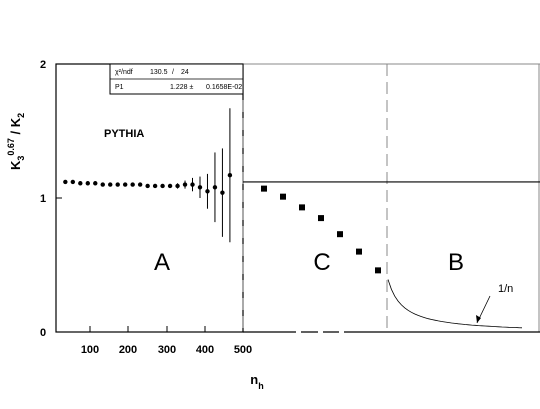 This screenshot has width=540, height=409. What do you see at coordinates (148, 175) in the screenshot?
I see `pythia-data-points` at bounding box center [148, 175].